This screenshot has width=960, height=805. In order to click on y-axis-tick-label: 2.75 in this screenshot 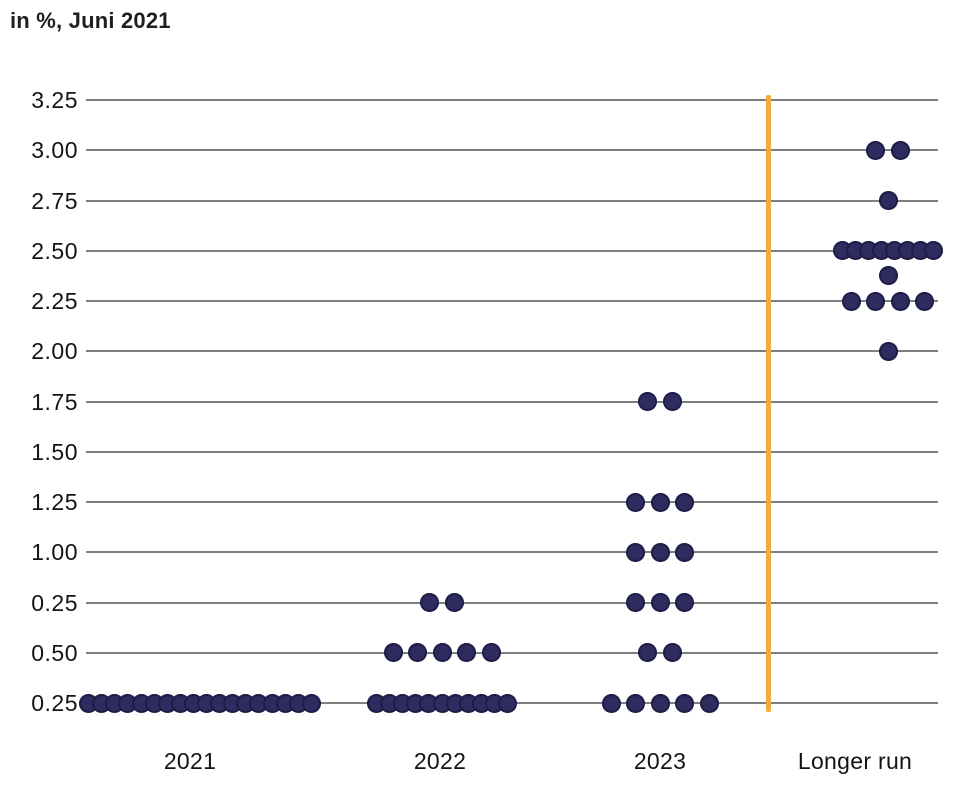, I will do `click(54, 200)`.